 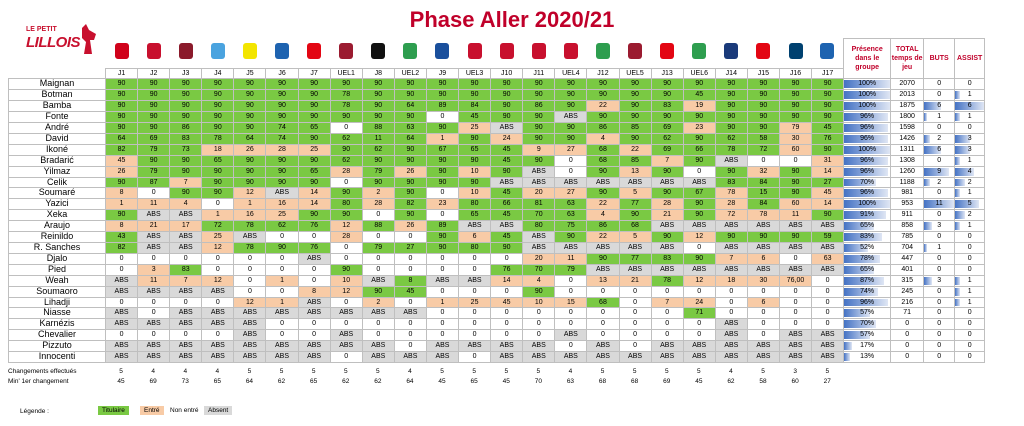 I want to click on match-cell: 83, so click(x=186, y=269).